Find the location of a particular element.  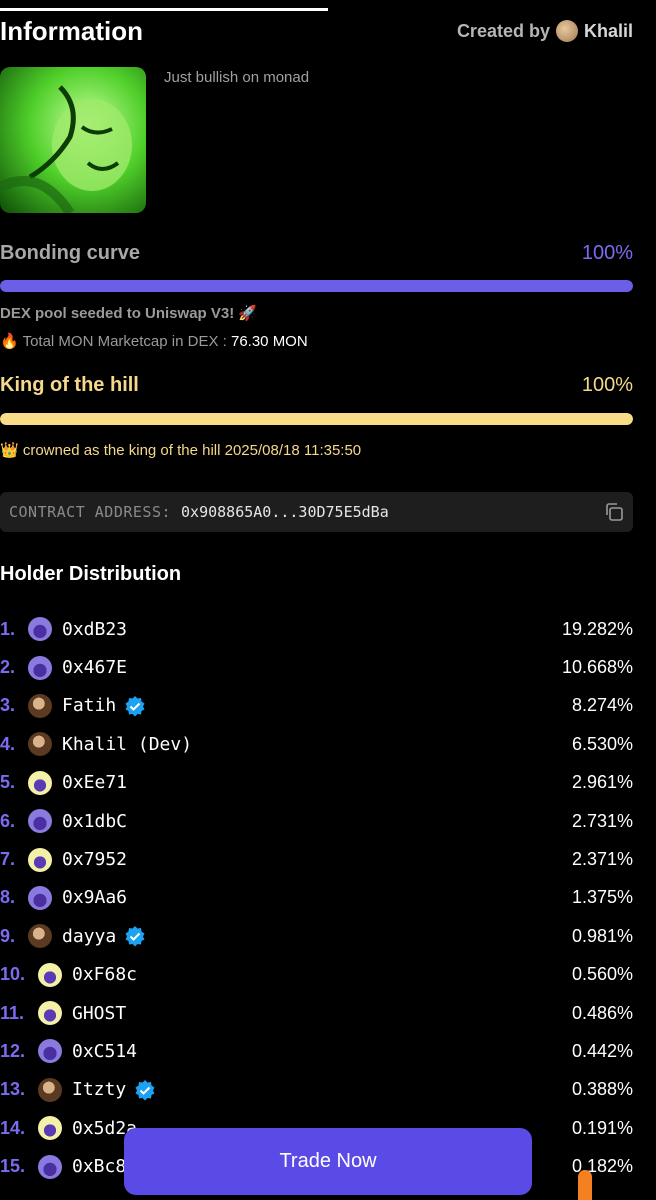

holder-row: 1. 0xdB23 19.282% is located at coordinates (316, 629).